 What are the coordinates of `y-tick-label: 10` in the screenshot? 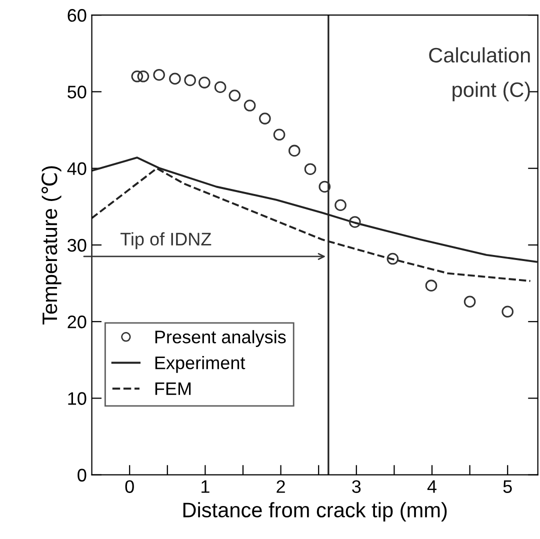 It's located at (77, 398).